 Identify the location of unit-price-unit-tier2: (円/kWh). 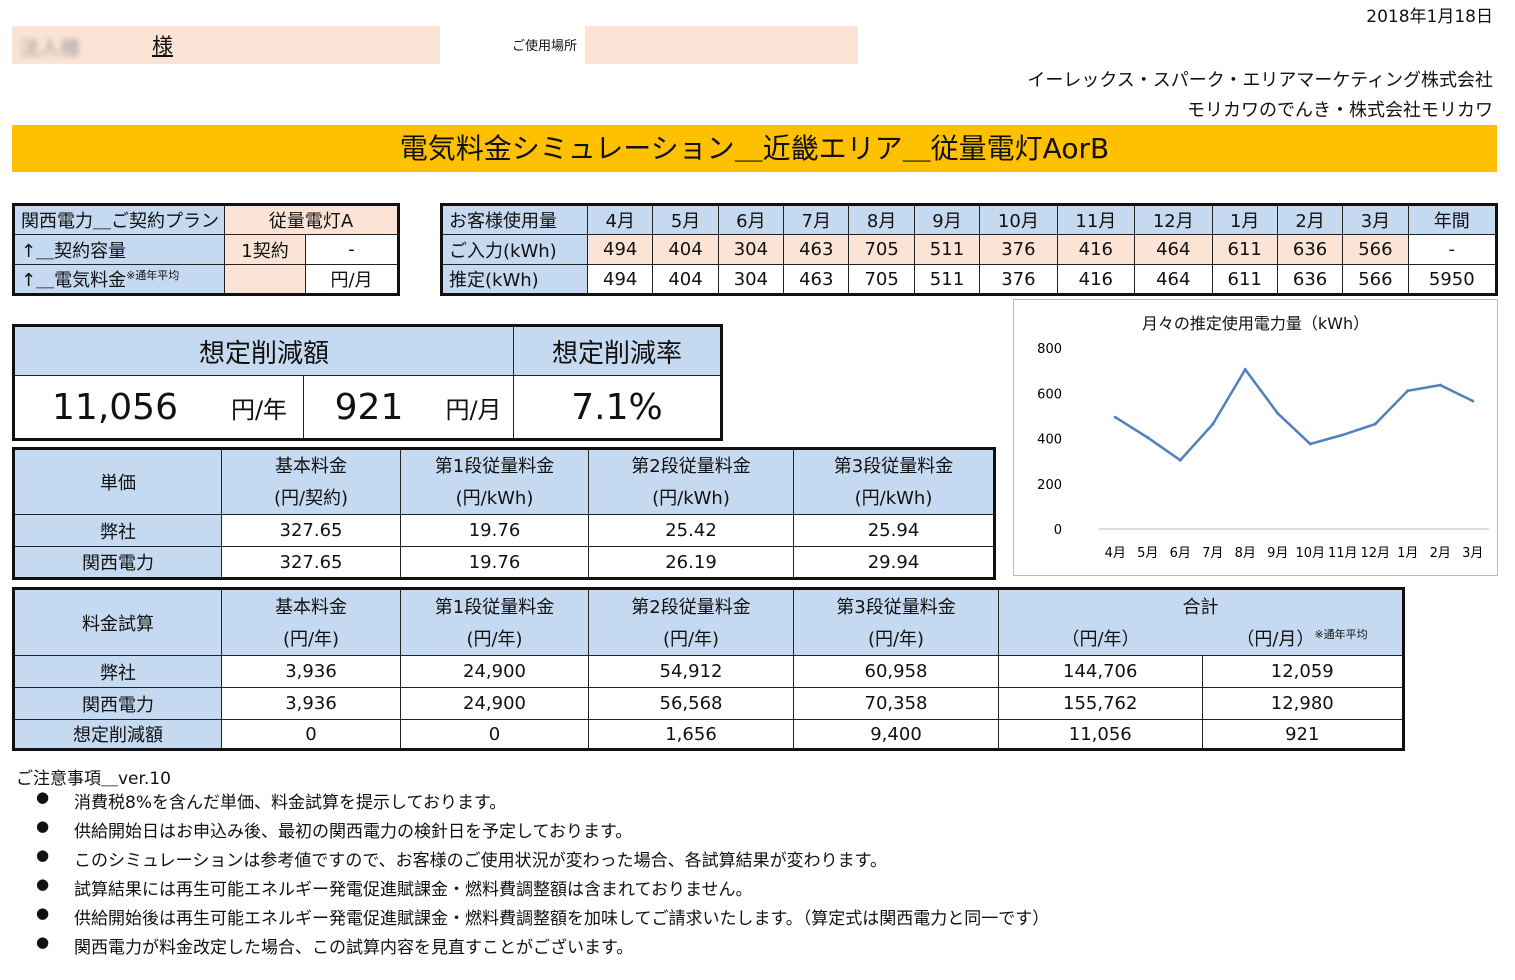
(691, 497).